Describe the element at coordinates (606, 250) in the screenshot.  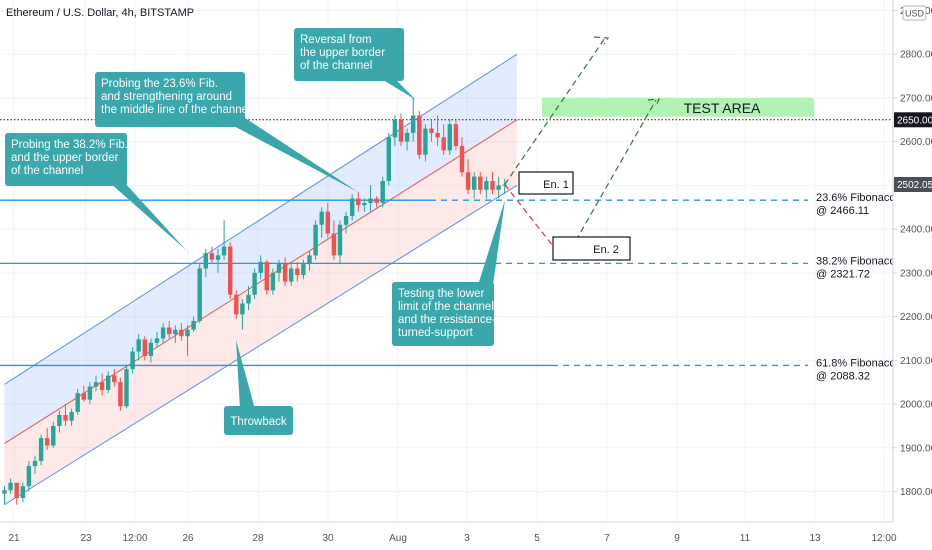
I see `entry-2-label: En. 2` at that location.